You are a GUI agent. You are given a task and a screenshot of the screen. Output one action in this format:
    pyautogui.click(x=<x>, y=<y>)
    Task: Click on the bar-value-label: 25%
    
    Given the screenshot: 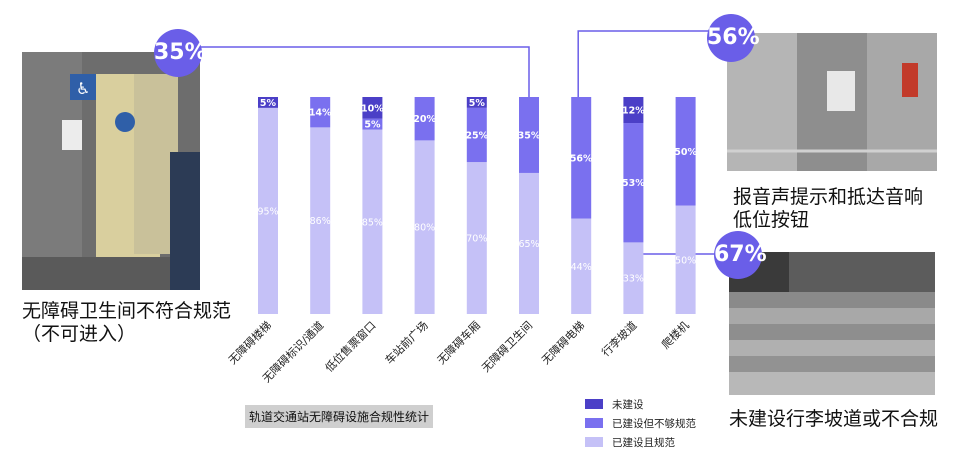 What is the action you would take?
    pyautogui.click(x=476, y=135)
    